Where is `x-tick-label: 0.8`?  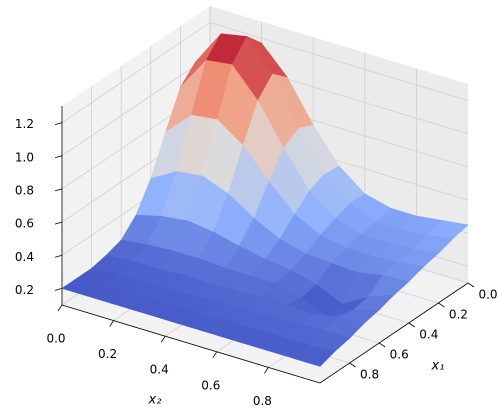 x-tick-label: 0.8 is located at coordinates (369, 375).